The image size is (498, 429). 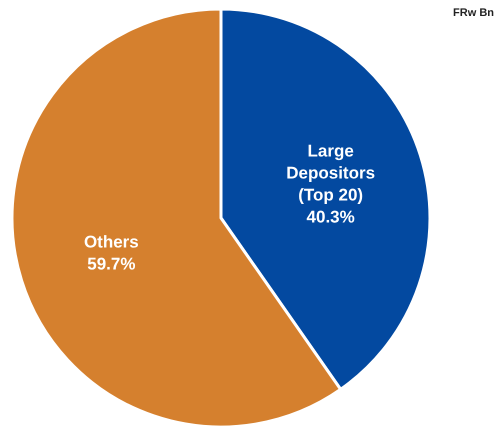 What do you see at coordinates (111, 242) in the screenshot?
I see `slice-label: Others` at bounding box center [111, 242].